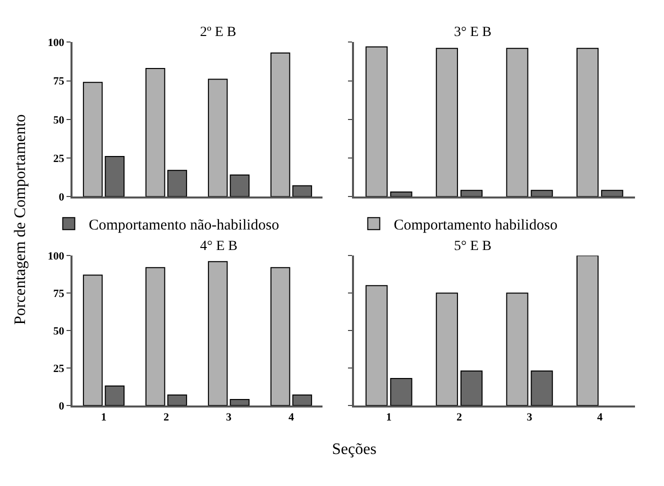 This screenshot has height=486, width=664. Describe the element at coordinates (476, 225) in the screenshot. I see `legend-label: Comportamento habilidoso` at that location.